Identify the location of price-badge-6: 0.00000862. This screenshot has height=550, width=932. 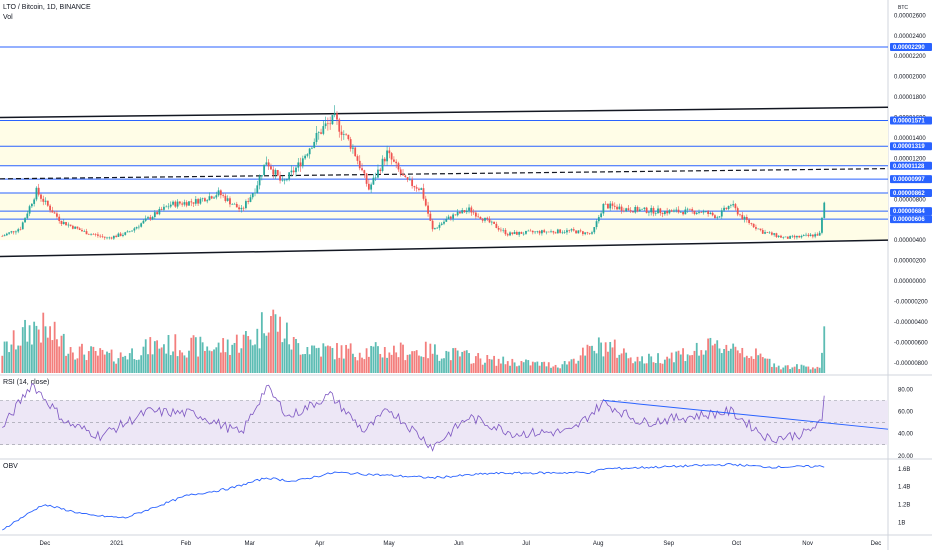
(909, 194).